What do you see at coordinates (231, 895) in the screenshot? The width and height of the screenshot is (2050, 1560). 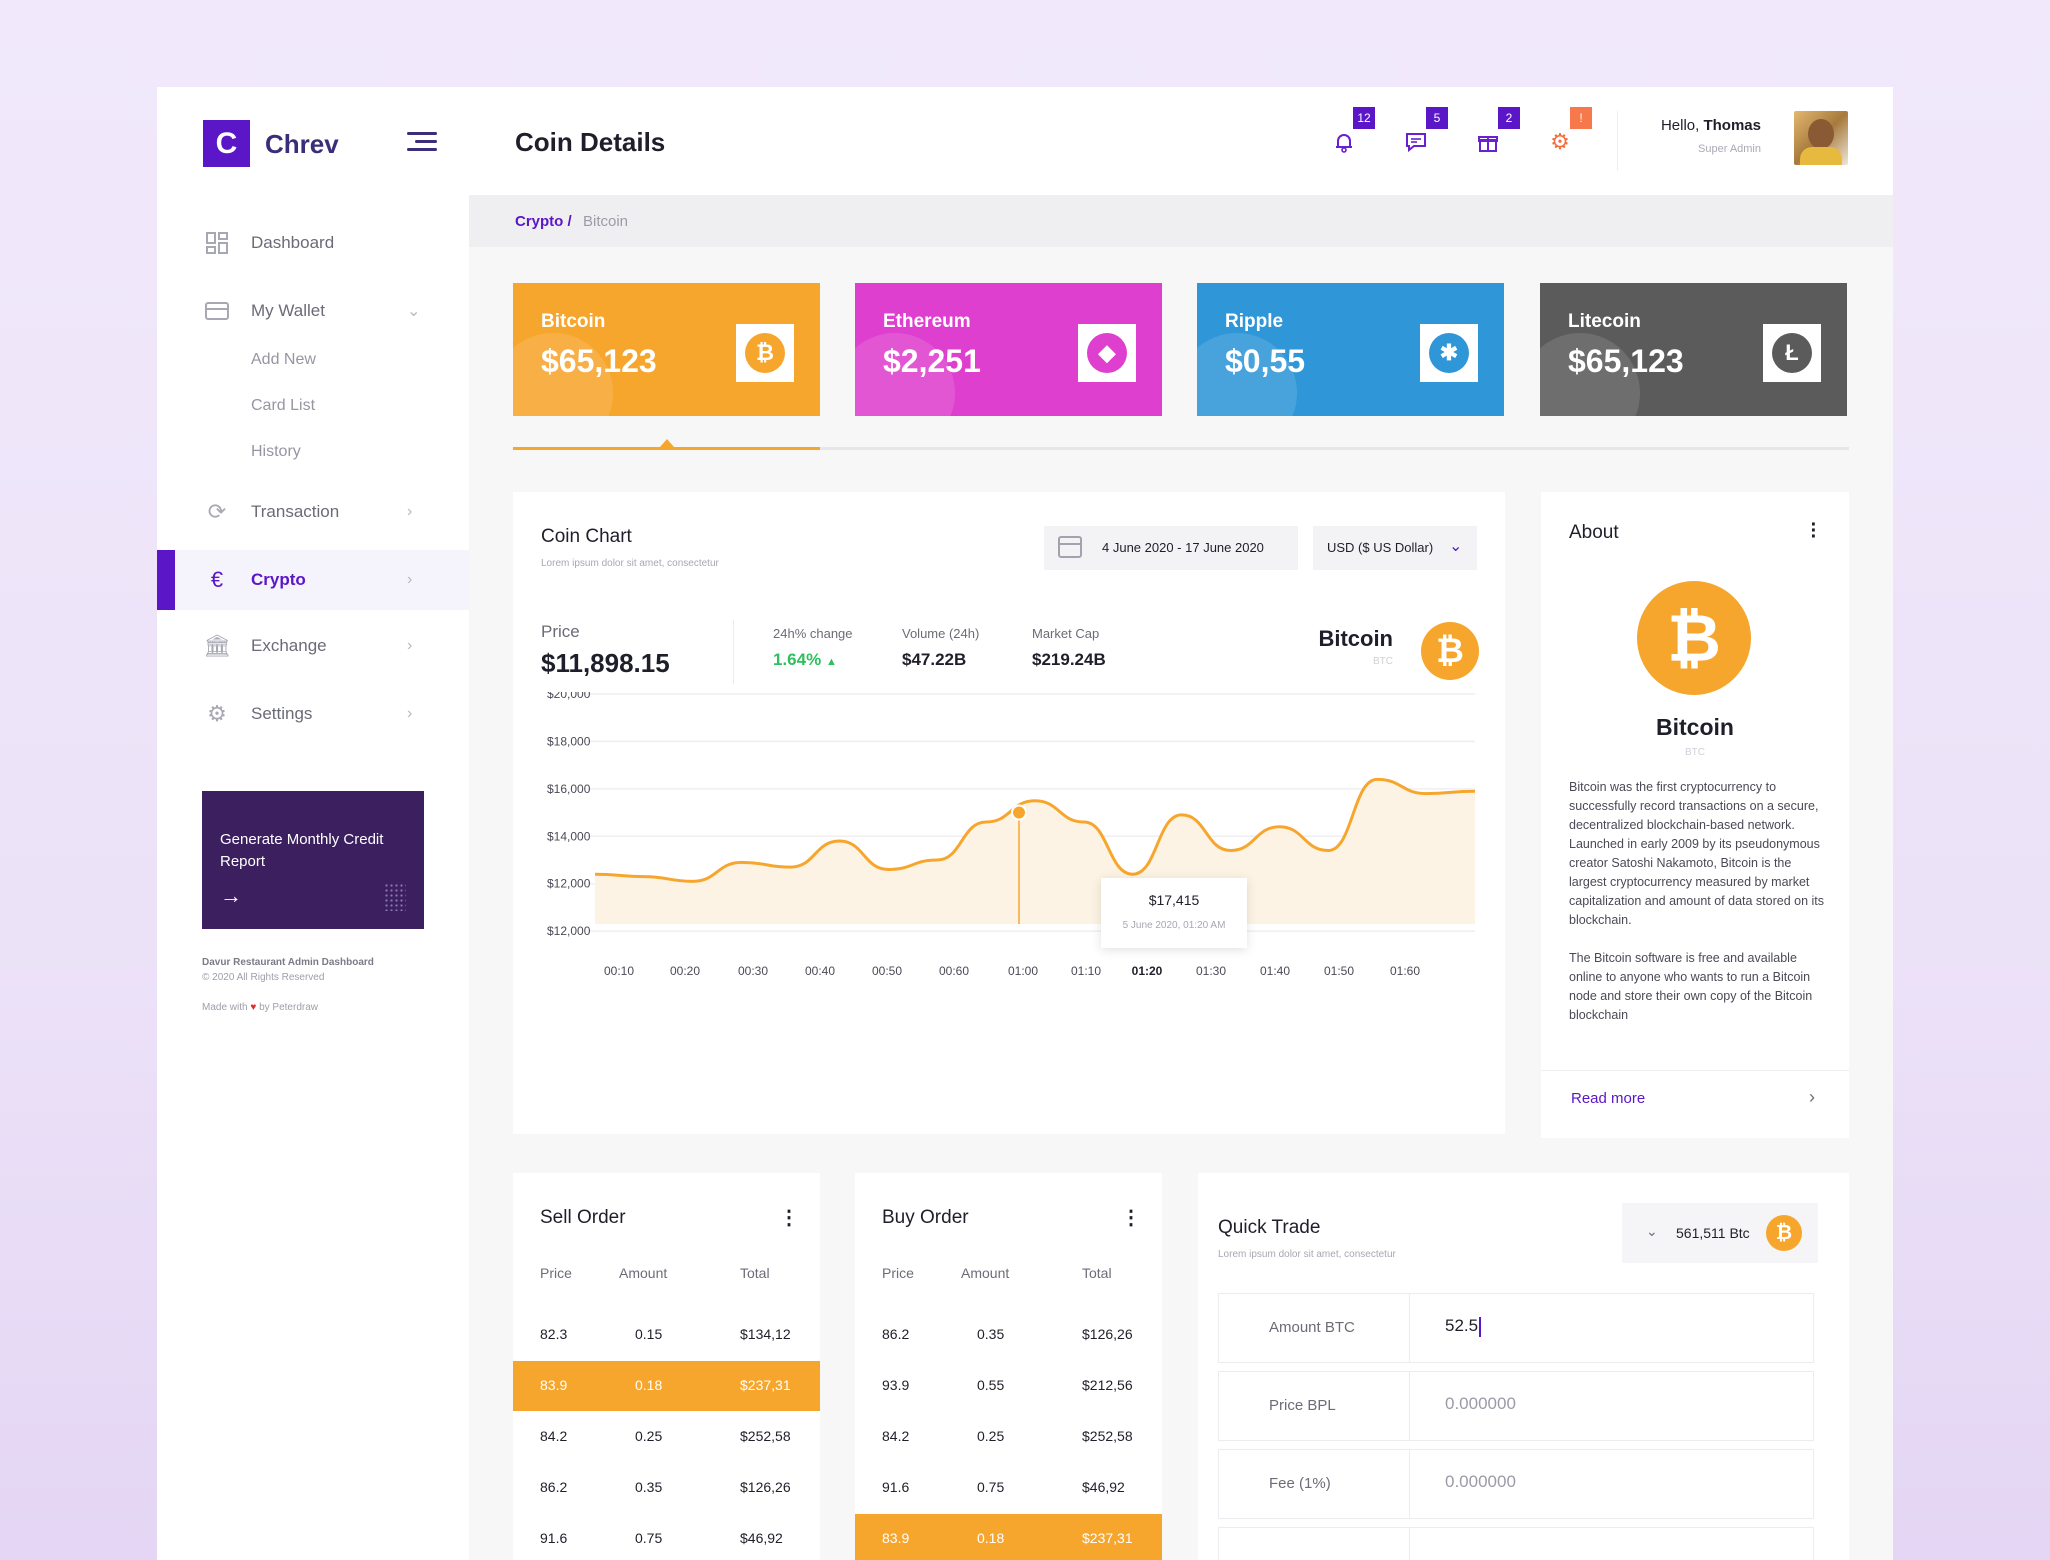 I see `arrow-right-icon: →` at bounding box center [231, 895].